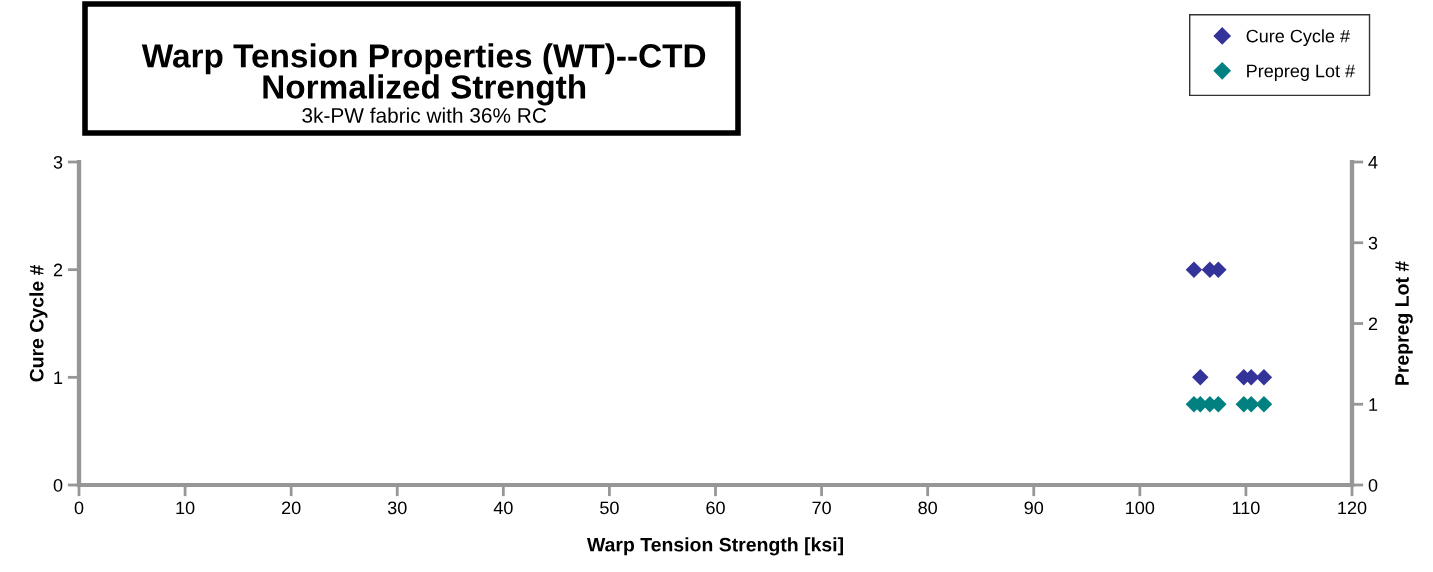  Describe the element at coordinates (1373, 404) in the screenshot. I see `y2-tick-label: 1` at that location.